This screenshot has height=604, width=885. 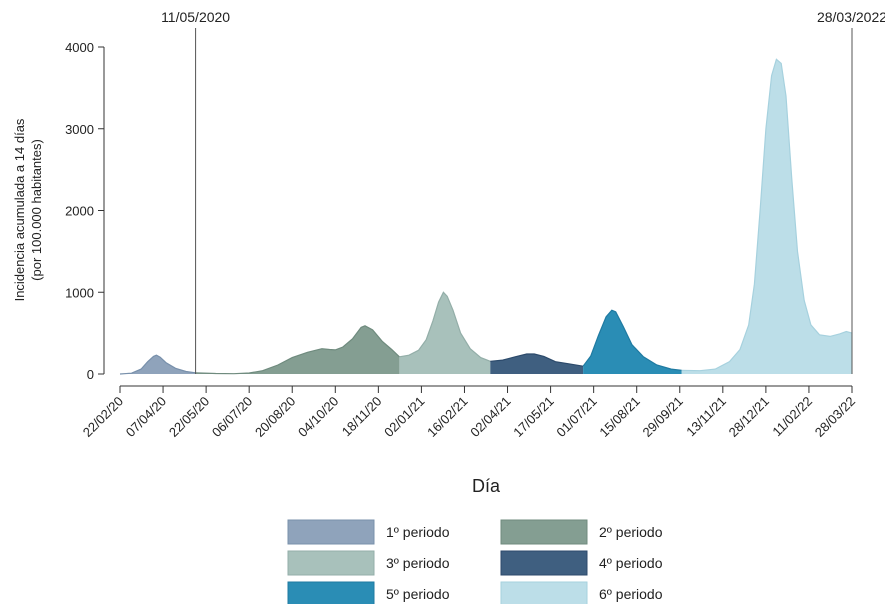 What do you see at coordinates (533, 417) in the screenshot?
I see `x-tick-label: 17/05/21` at bounding box center [533, 417].